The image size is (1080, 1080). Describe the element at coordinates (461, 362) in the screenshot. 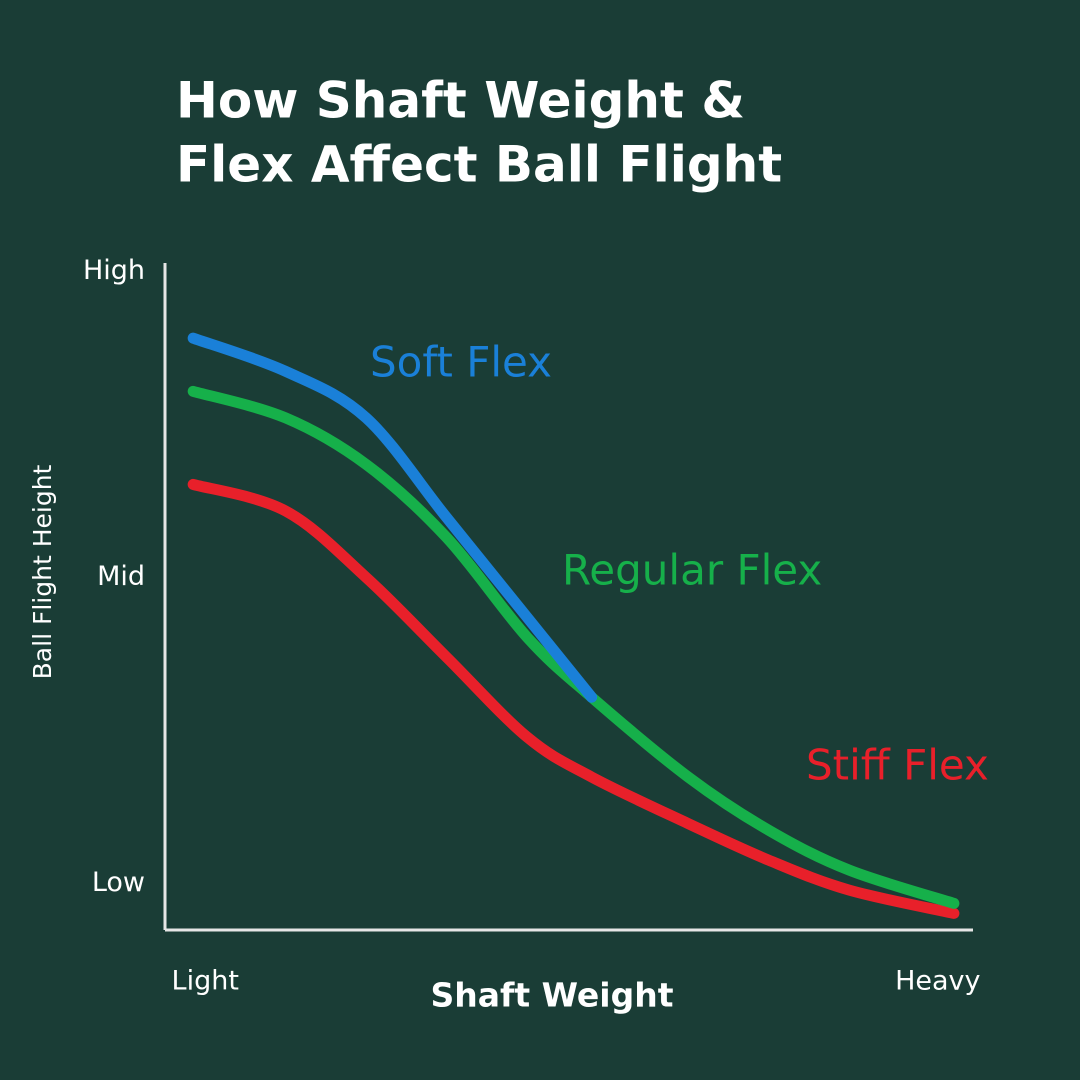

I see `series-label: Soft Flex` at that location.